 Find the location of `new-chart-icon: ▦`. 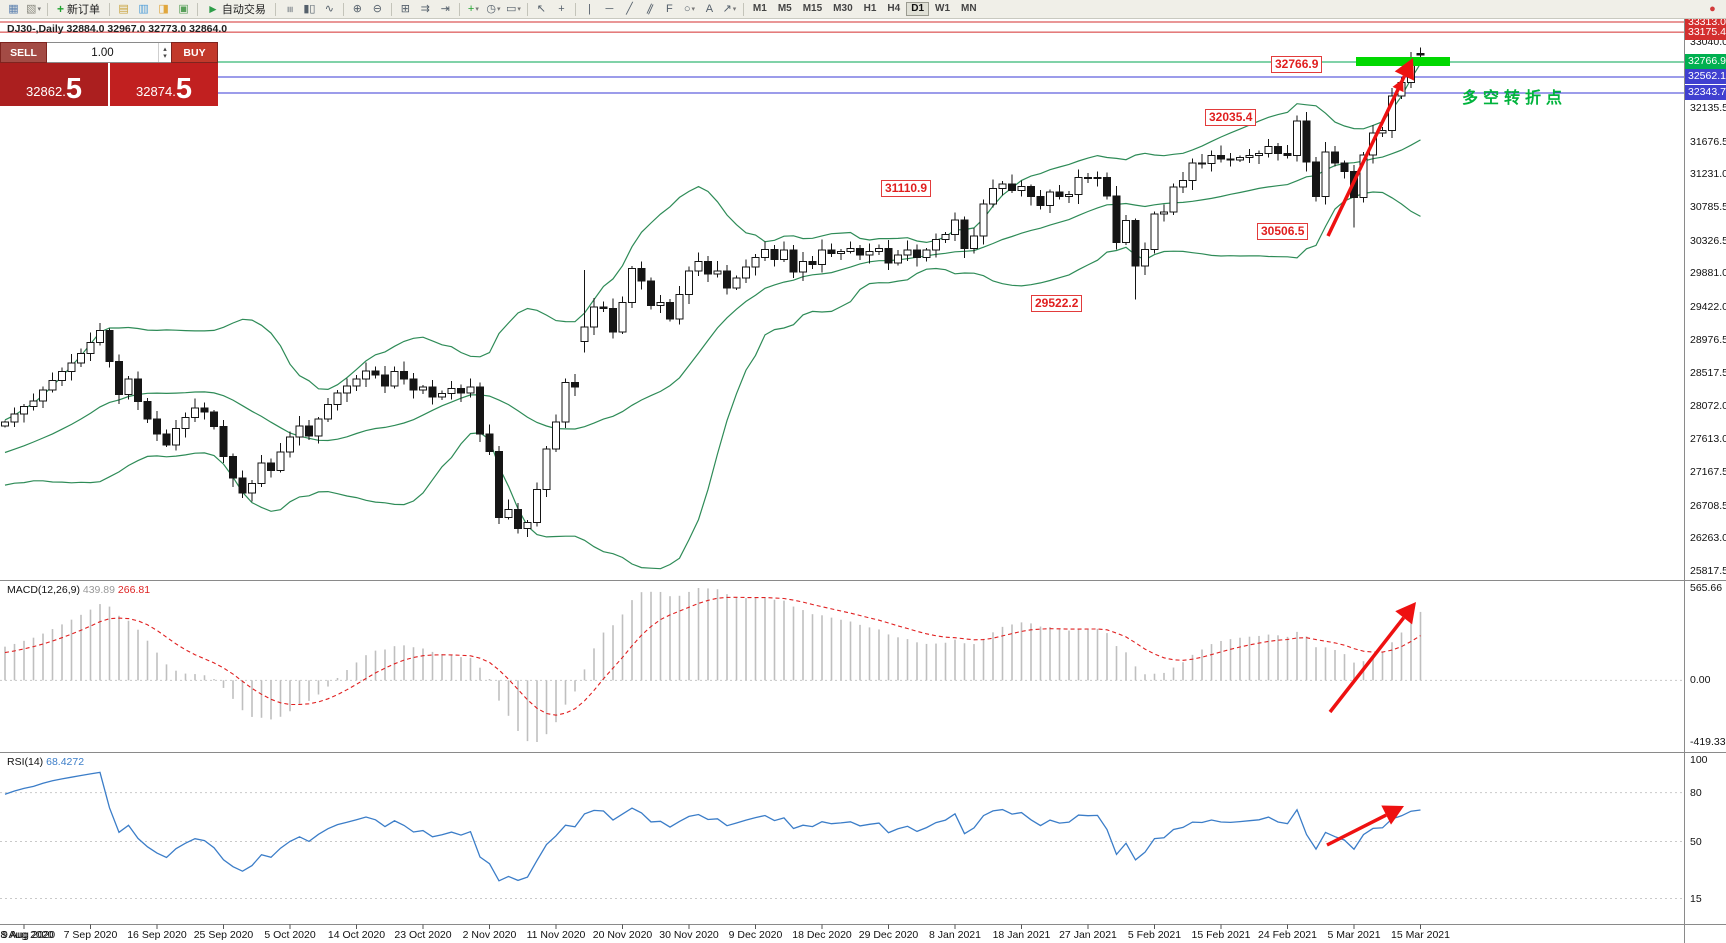

new-chart-icon: ▦ is located at coordinates (13, 8).